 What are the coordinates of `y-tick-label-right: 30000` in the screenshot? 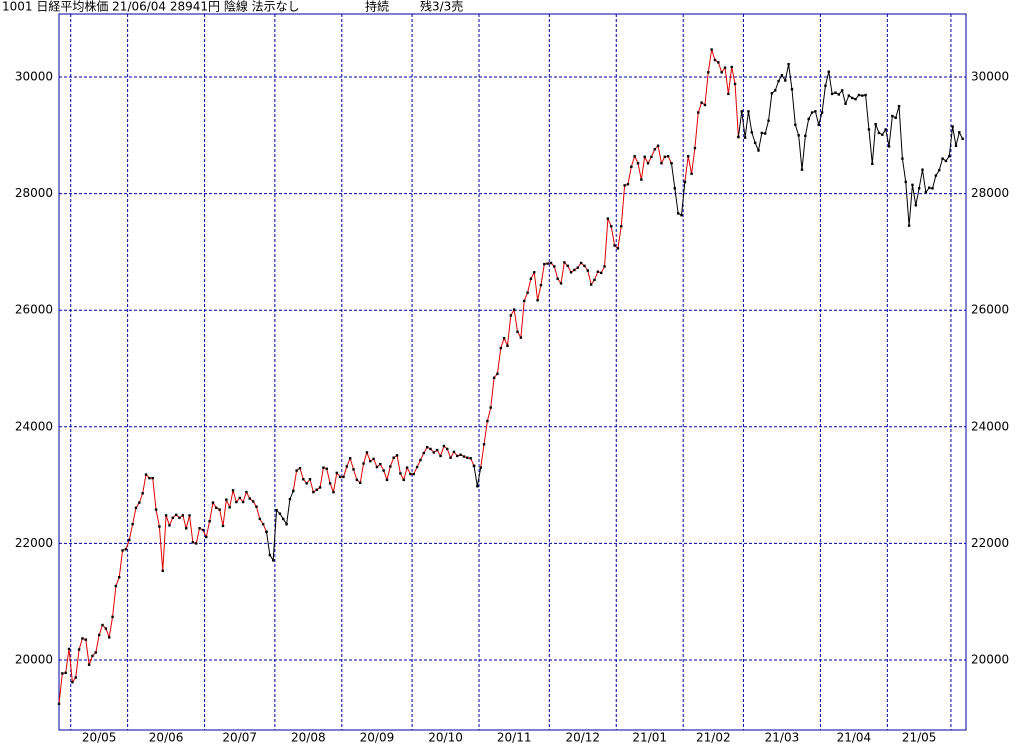 It's located at (990, 76).